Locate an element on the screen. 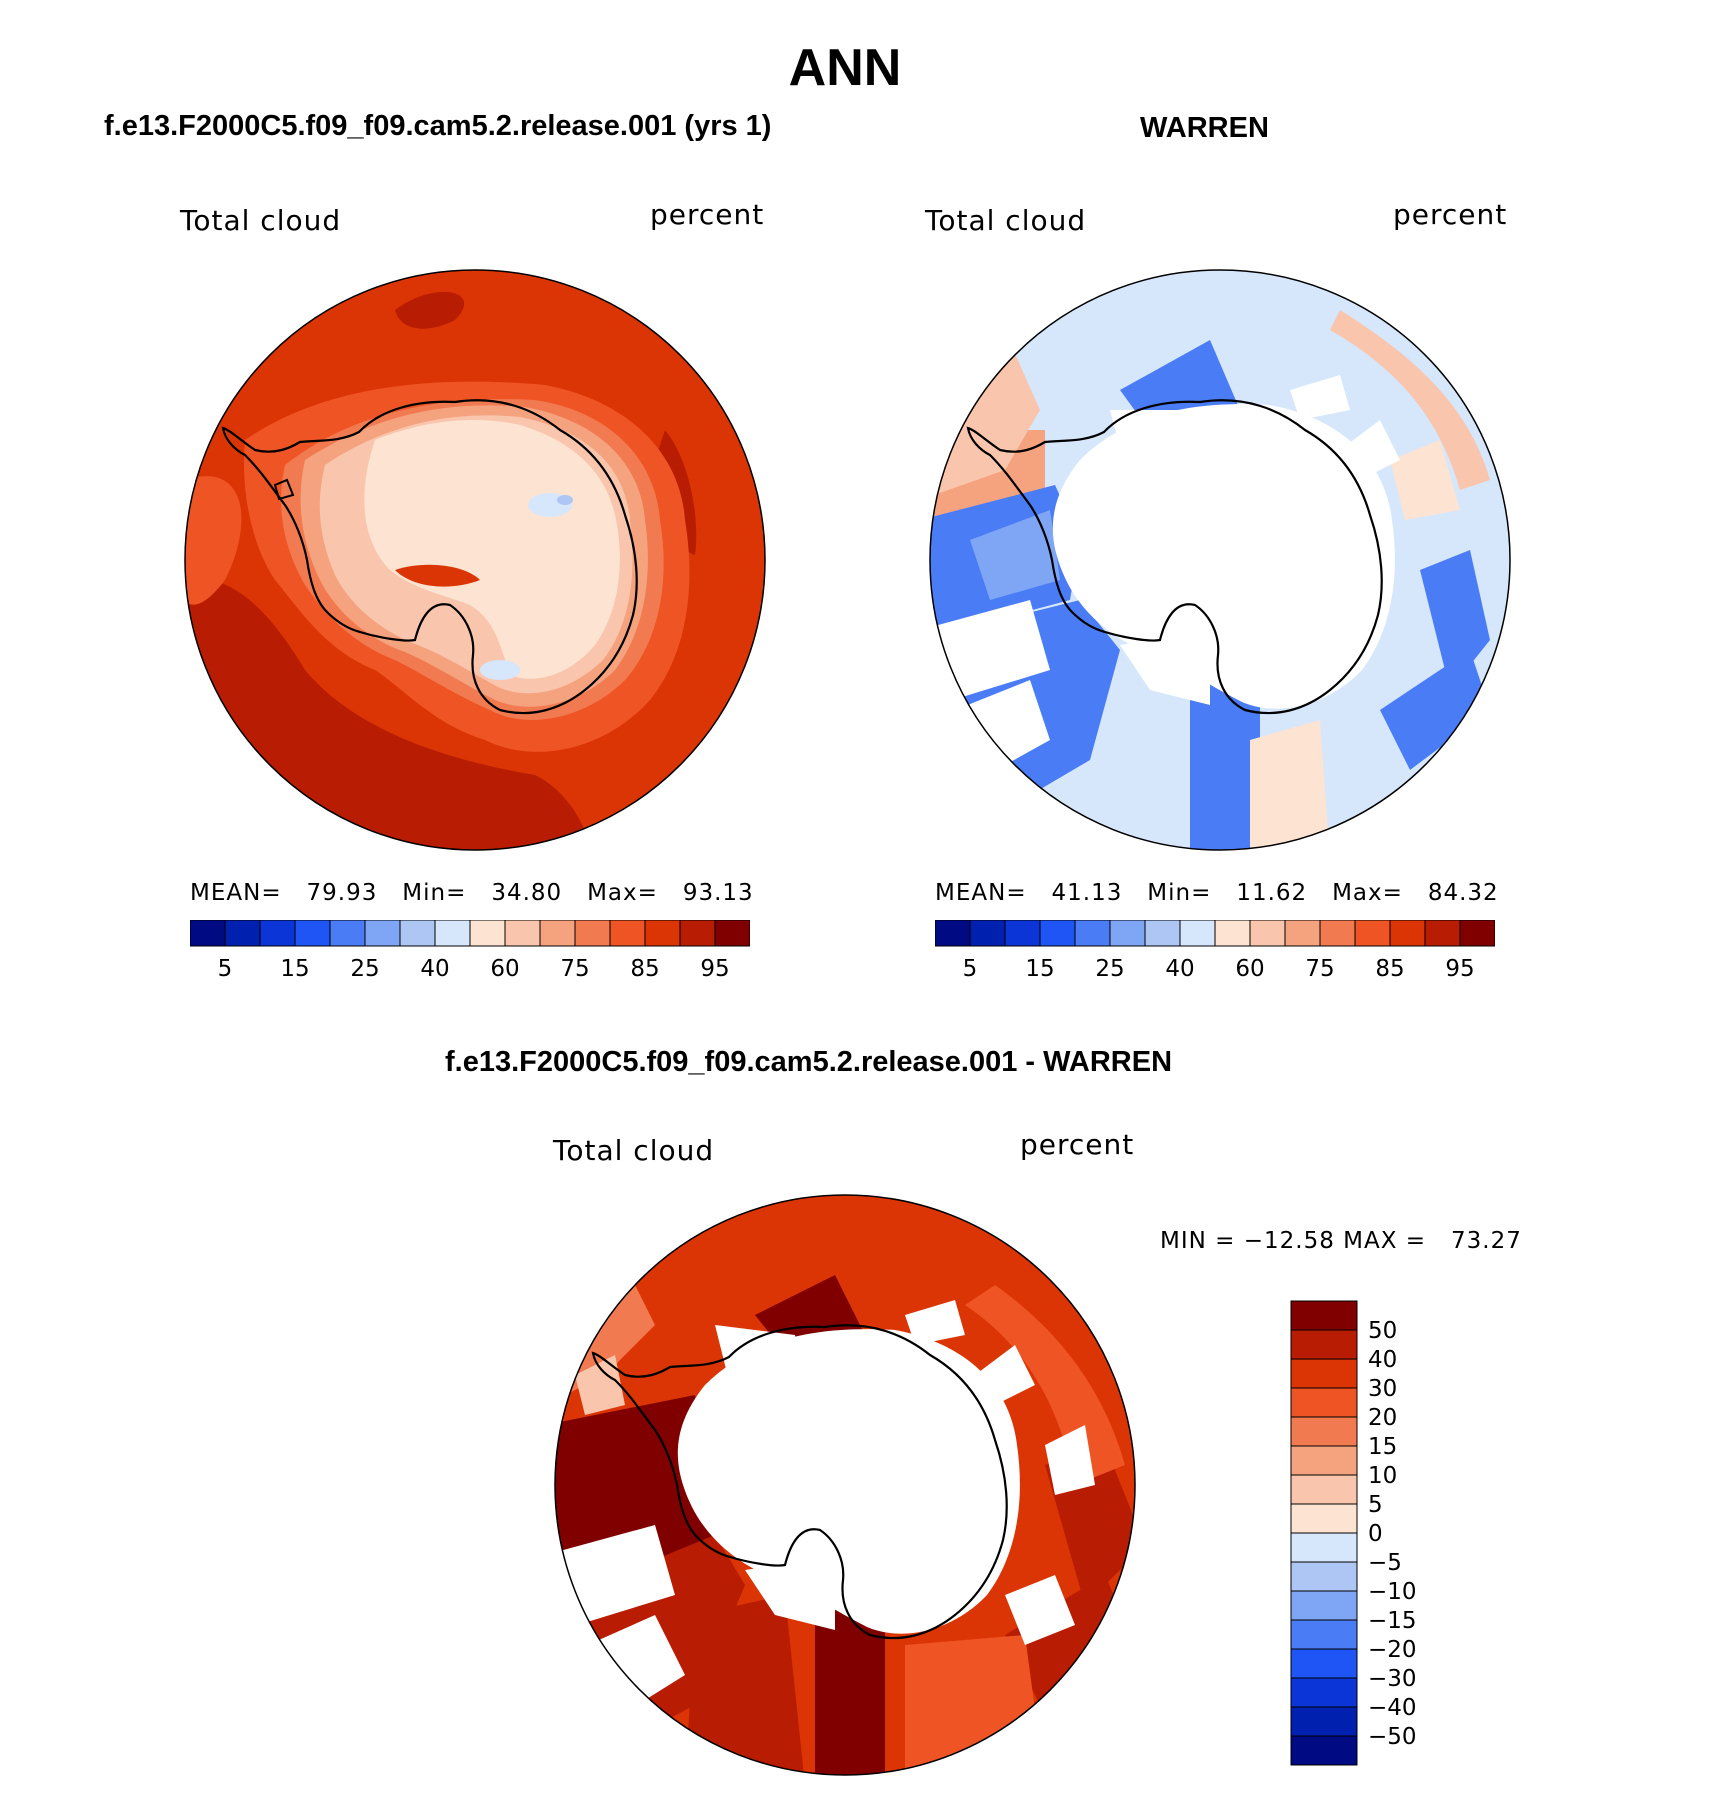 The image size is (1710, 1805). colorbar-tick-label: 50 is located at coordinates (1382, 1331).